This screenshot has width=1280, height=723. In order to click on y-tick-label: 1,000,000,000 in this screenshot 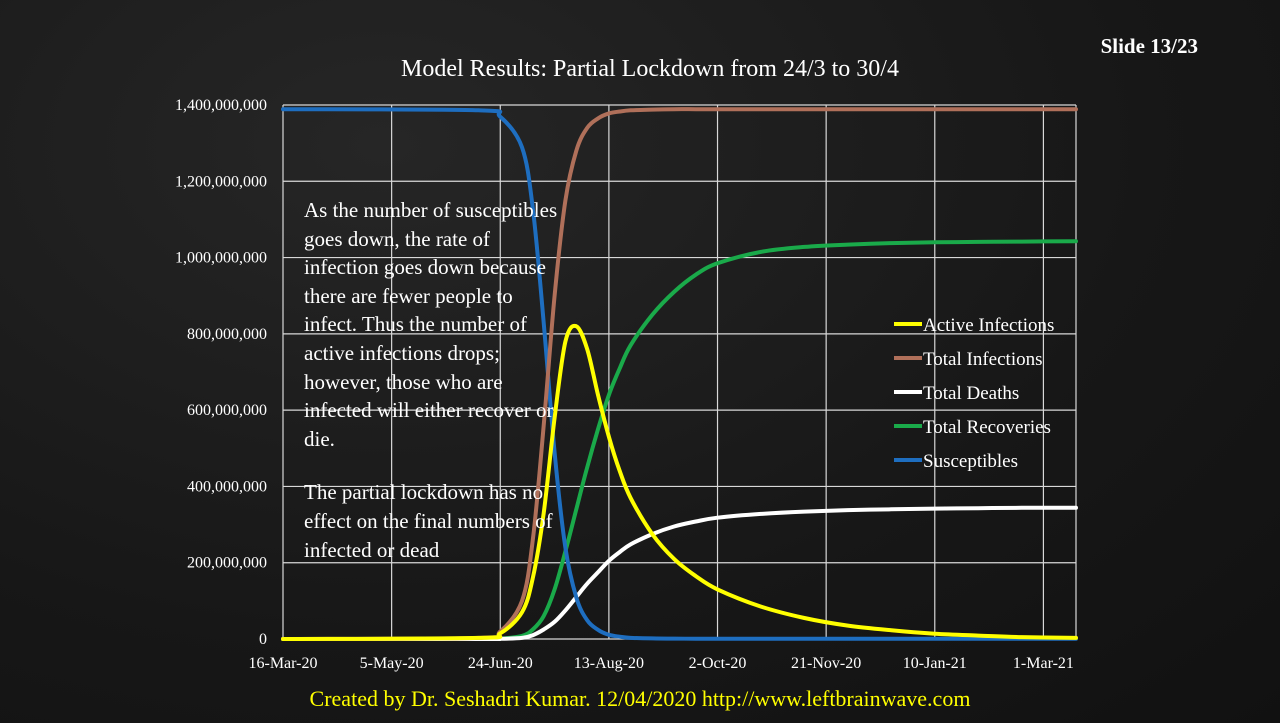, I will do `click(221, 258)`.